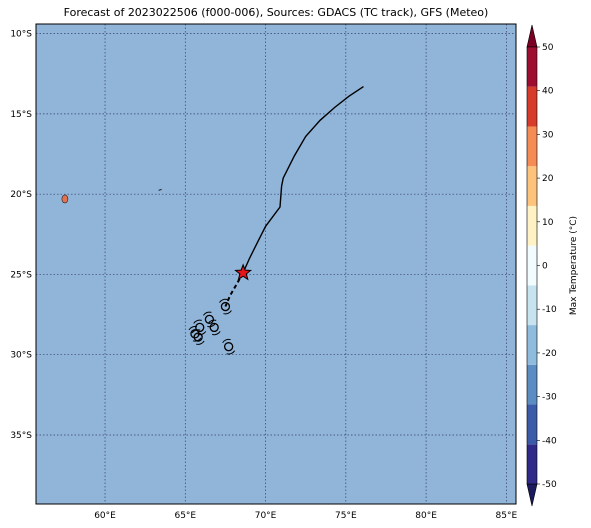  I want to click on colorbar-tick-label: 0, so click(545, 267).